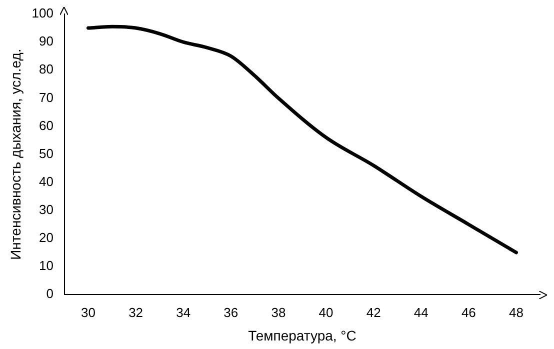 The image size is (554, 349). I want to click on x-tick-label: 36, so click(231, 312).